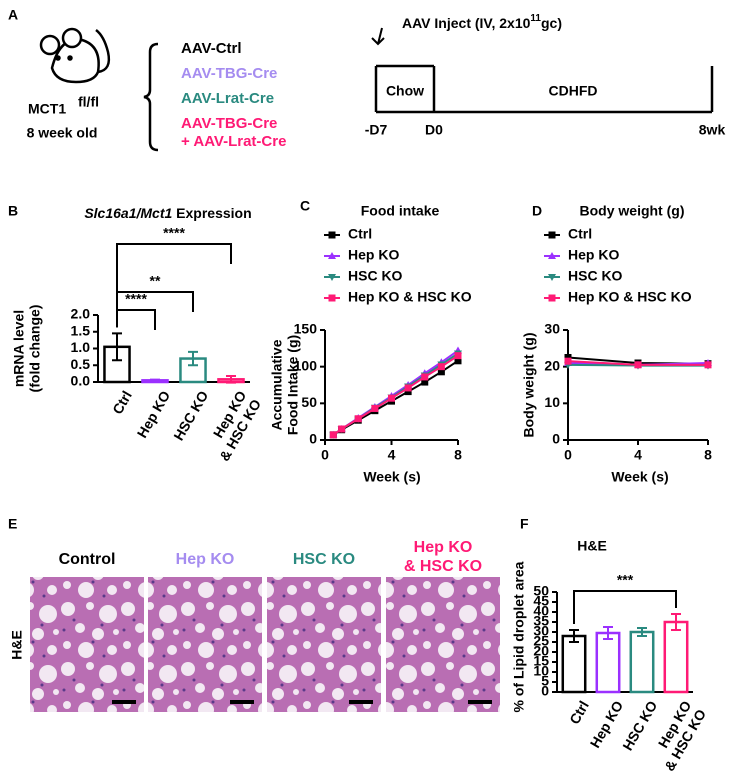  What do you see at coordinates (541, 661) in the screenshot?
I see `y-tick-label: 15` at bounding box center [541, 661].